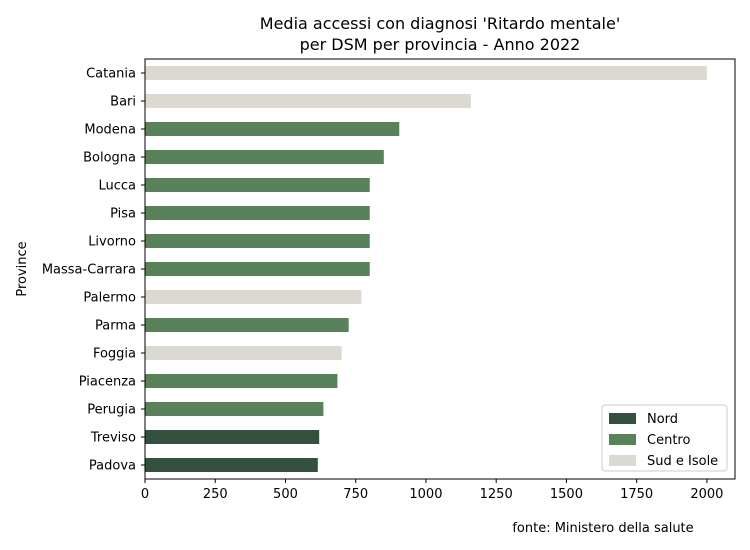  I want to click on bar-pisa, so click(257, 213).